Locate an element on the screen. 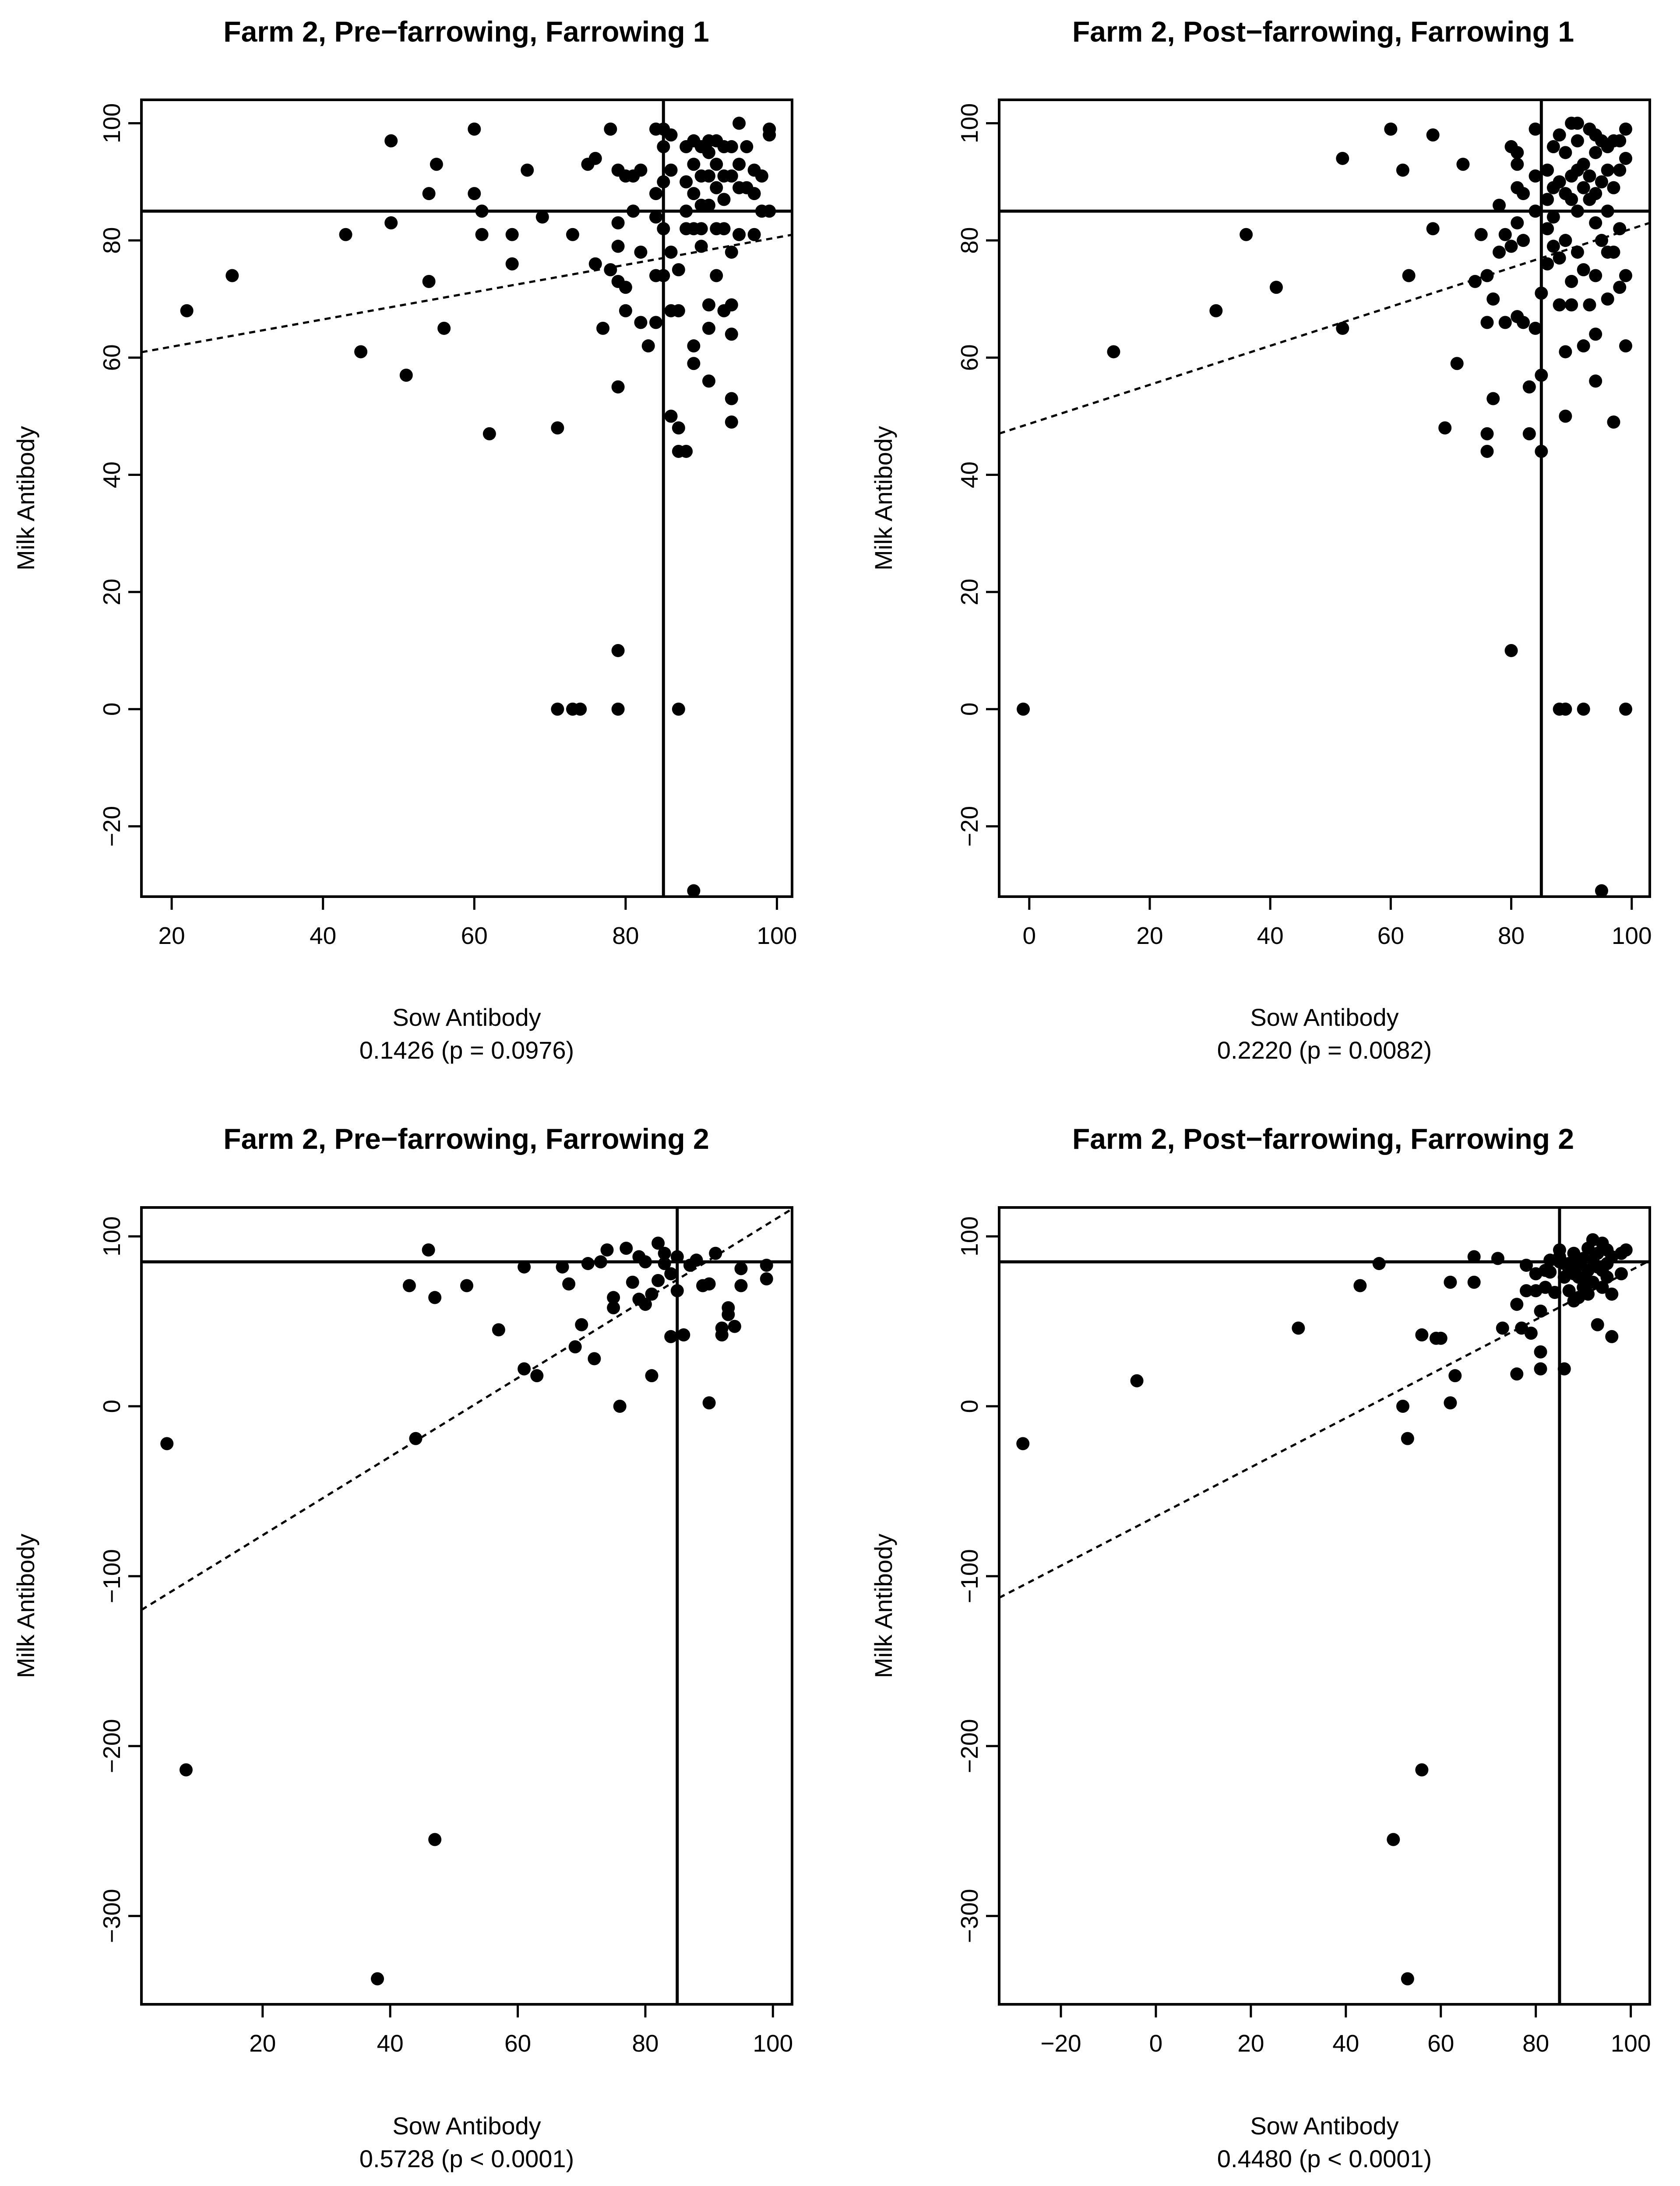 Image resolution: width=1680 pixels, height=2186 pixels. y-axis-ticks: −20 0 20 40 60 80 100 is located at coordinates (978, 475).